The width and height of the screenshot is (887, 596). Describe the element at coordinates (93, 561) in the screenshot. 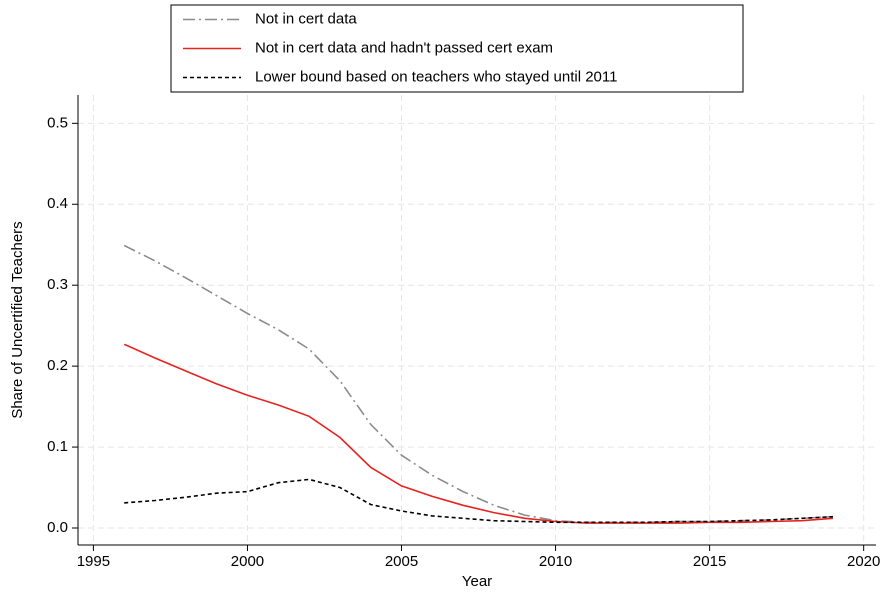

I see `x-tick-label: 1995` at that location.